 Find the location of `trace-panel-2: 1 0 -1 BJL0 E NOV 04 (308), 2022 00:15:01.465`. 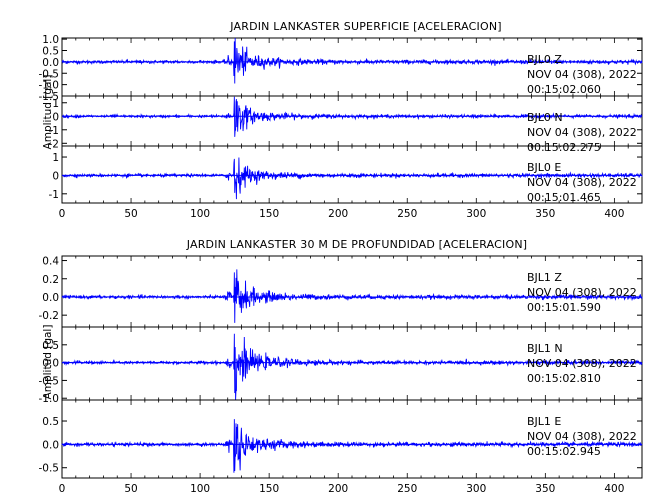

trace-panel-2: 1 0 -1 BJL0 E NOV 04 (308), 2022 00:15:01.465 is located at coordinates (346, 174).